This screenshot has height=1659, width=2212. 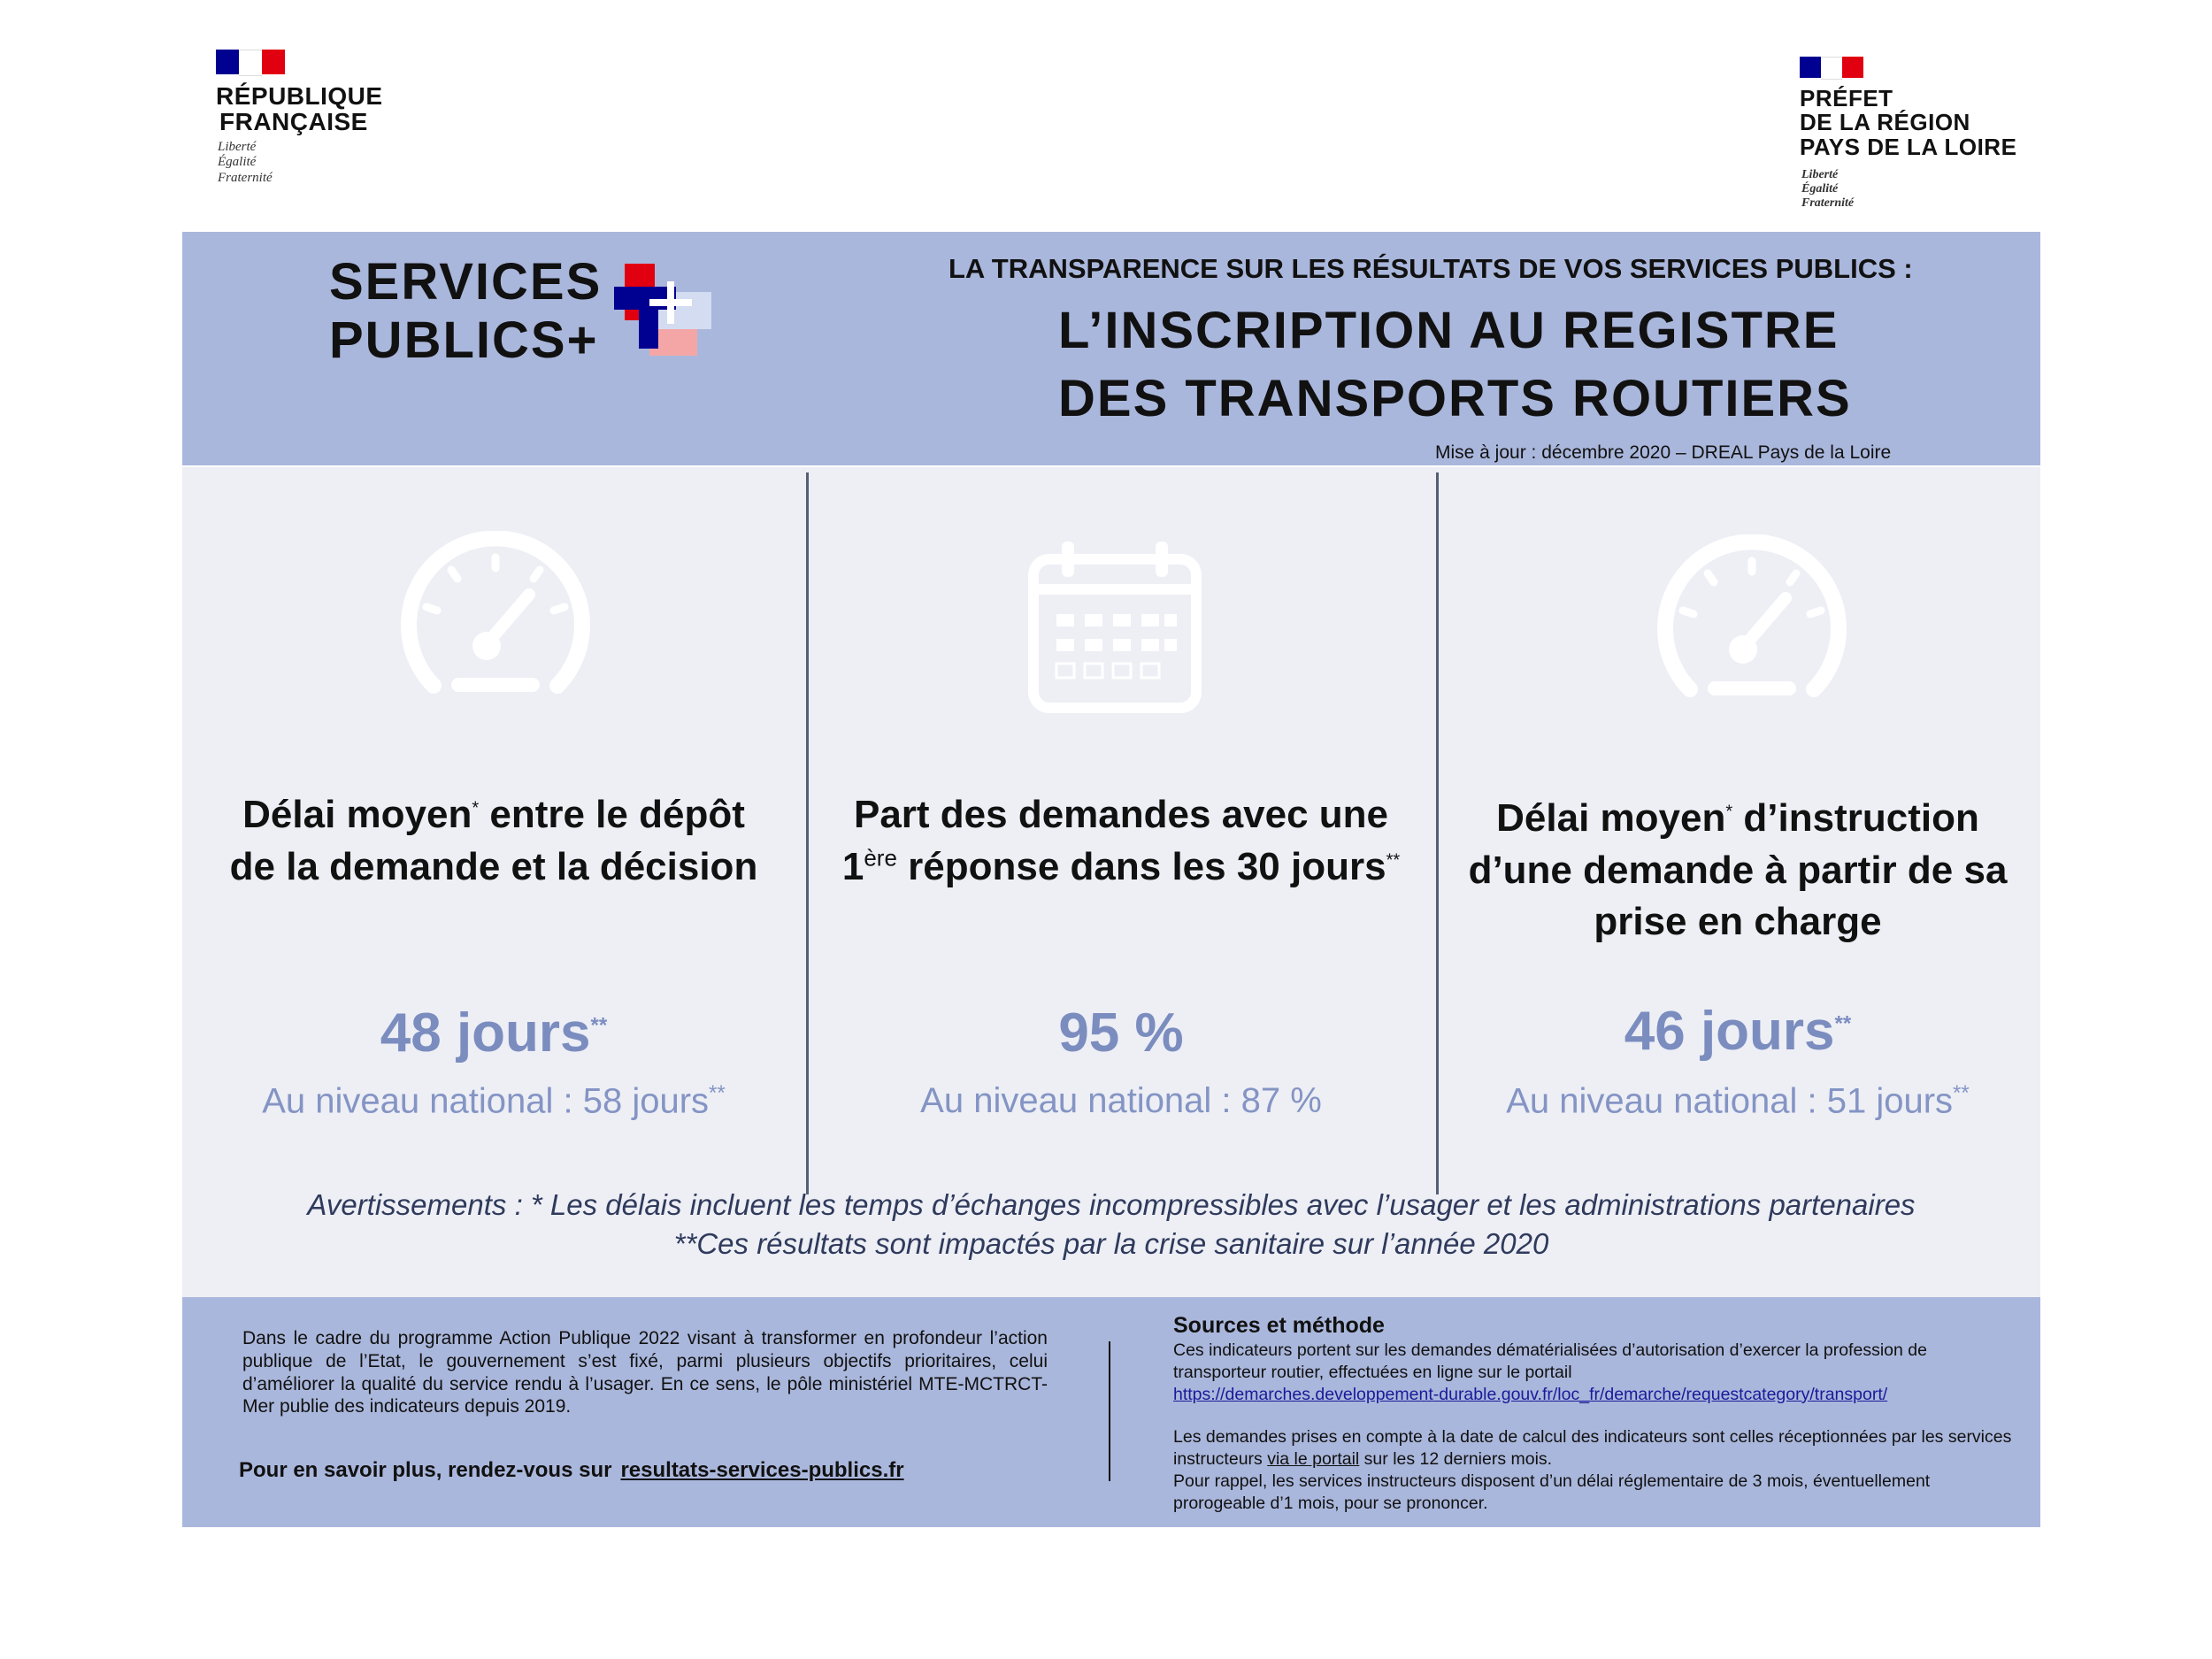 I want to click on learn-more-label: Pour en savoir plus, rendez-vous sur, so click(x=425, y=1470).